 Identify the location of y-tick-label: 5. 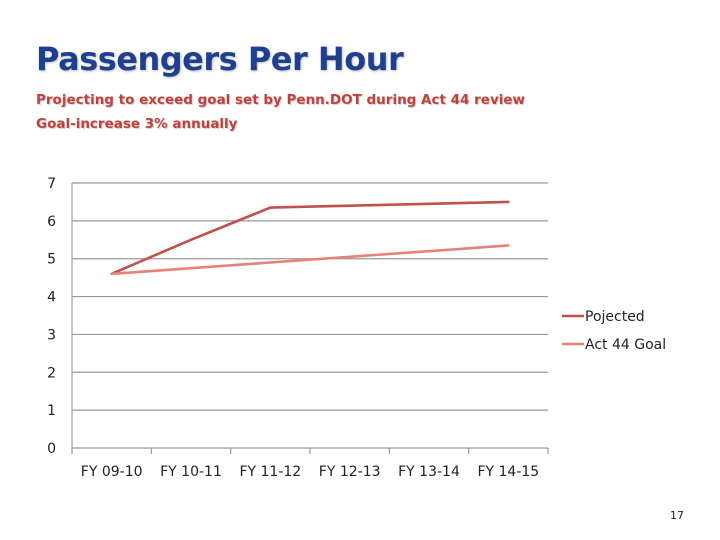
(51, 260).